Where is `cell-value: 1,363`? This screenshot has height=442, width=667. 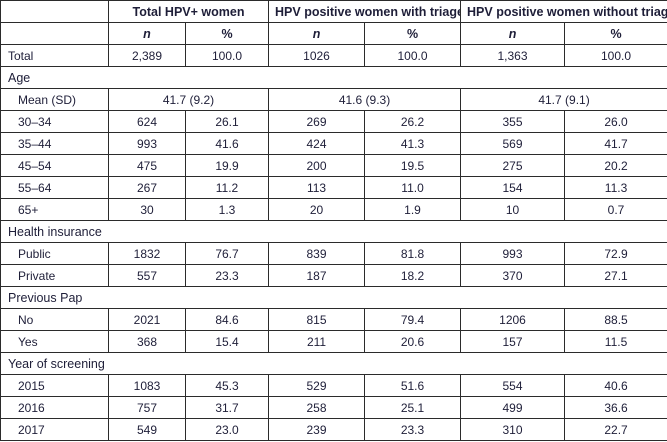 cell-value: 1,363 is located at coordinates (513, 55).